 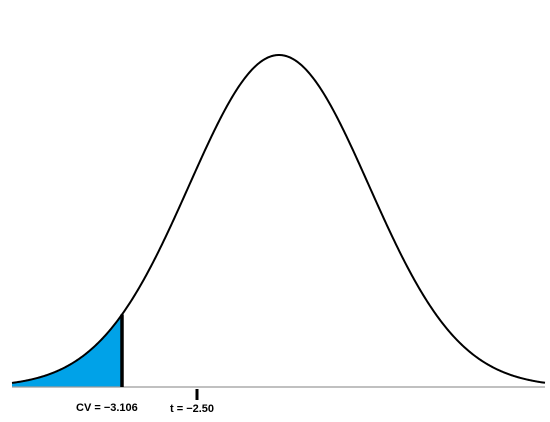 What do you see at coordinates (107, 408) in the screenshot?
I see `critical-value-label: CV = −3.106` at bounding box center [107, 408].